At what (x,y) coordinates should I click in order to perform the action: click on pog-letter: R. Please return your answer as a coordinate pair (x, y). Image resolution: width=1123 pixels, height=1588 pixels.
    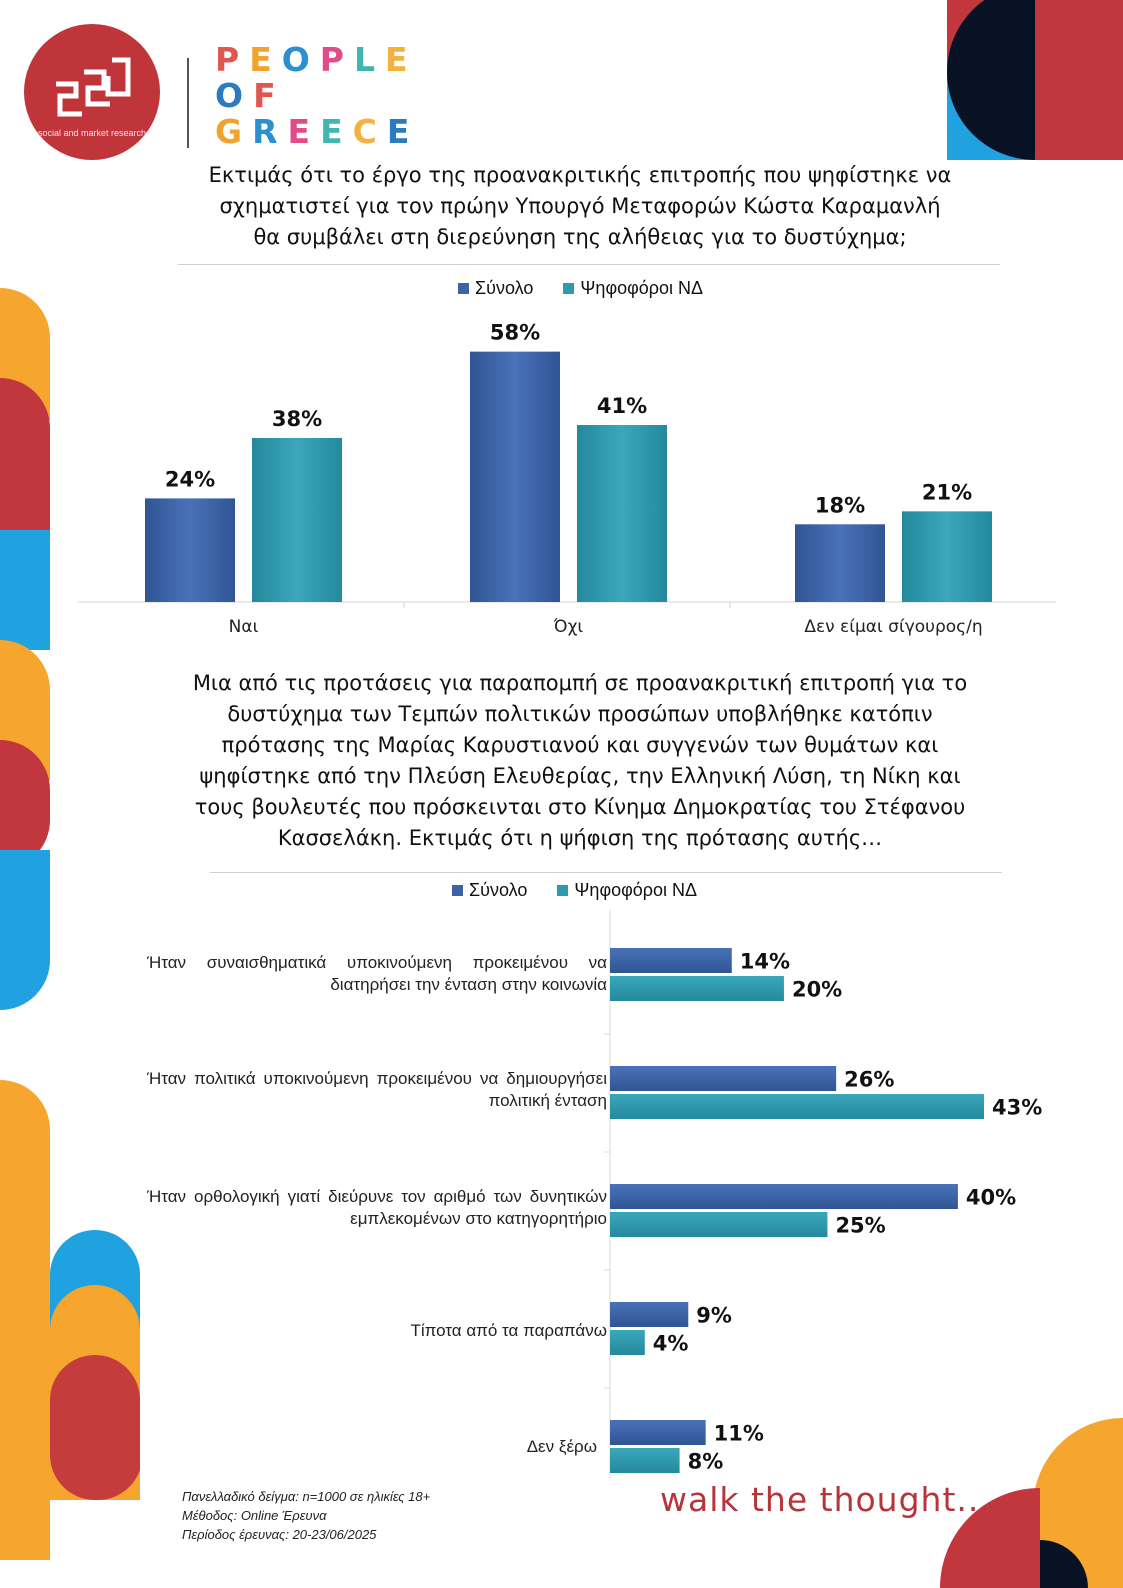
    Looking at the image, I should click on (270, 131).